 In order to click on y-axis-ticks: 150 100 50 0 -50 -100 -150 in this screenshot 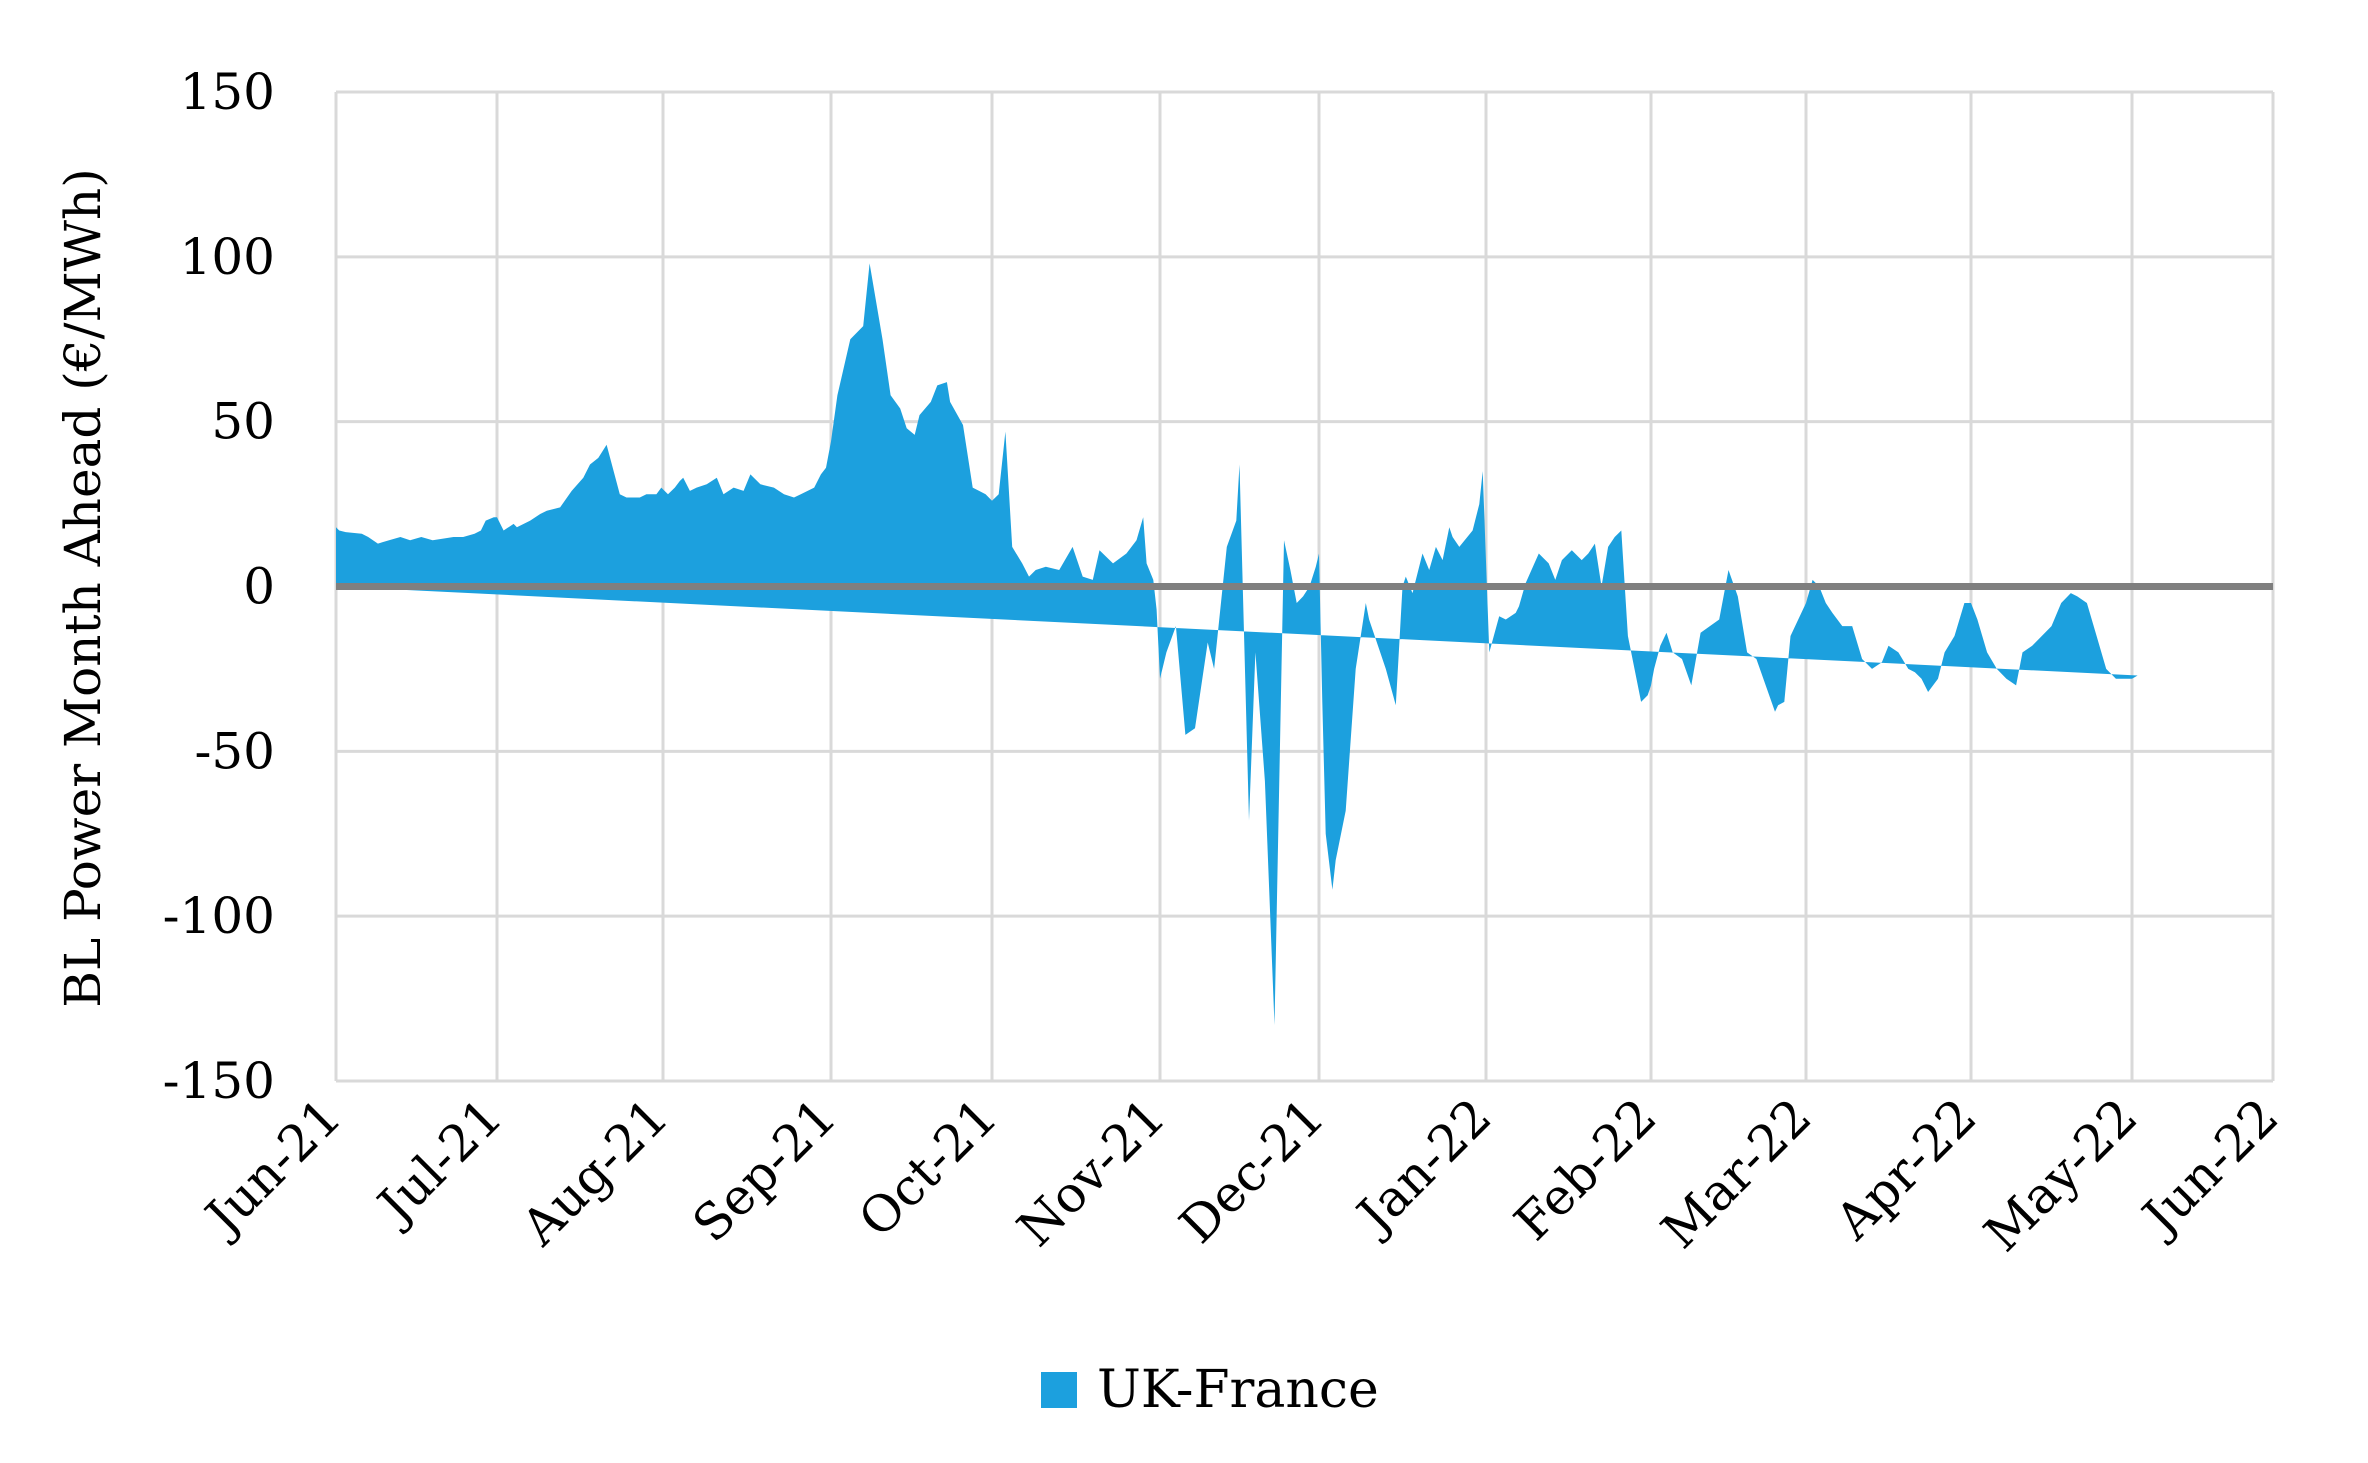, I will do `click(219, 586)`.